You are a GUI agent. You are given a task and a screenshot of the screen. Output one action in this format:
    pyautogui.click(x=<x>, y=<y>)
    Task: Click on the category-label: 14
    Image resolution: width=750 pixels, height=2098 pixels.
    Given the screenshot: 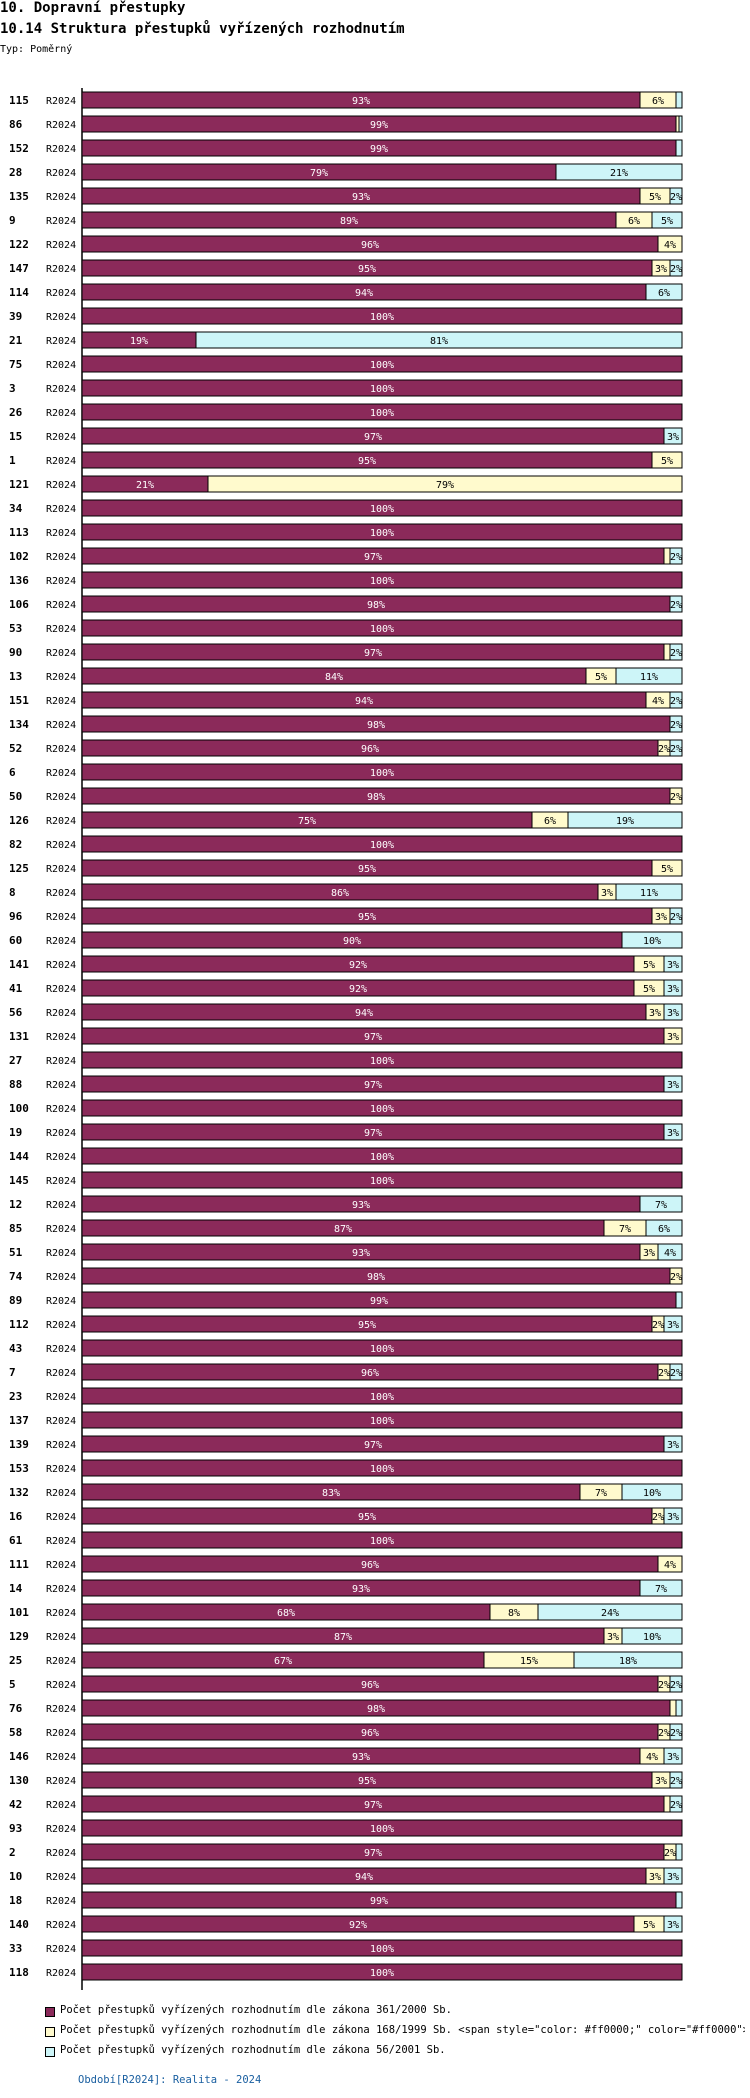 What is the action you would take?
    pyautogui.click(x=16, y=1588)
    